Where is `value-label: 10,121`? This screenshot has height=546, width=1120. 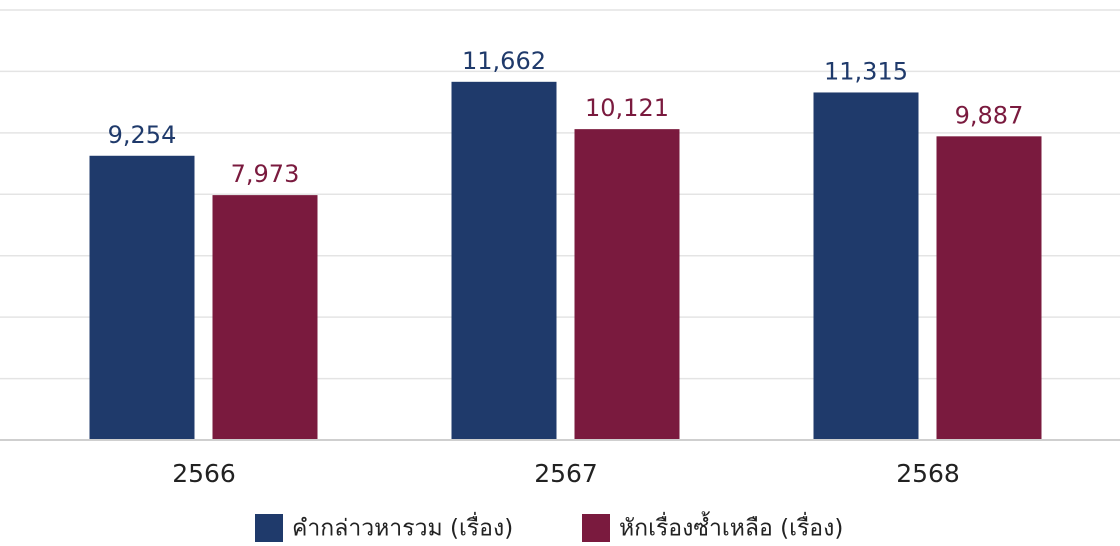
value-label: 10,121 is located at coordinates (627, 108).